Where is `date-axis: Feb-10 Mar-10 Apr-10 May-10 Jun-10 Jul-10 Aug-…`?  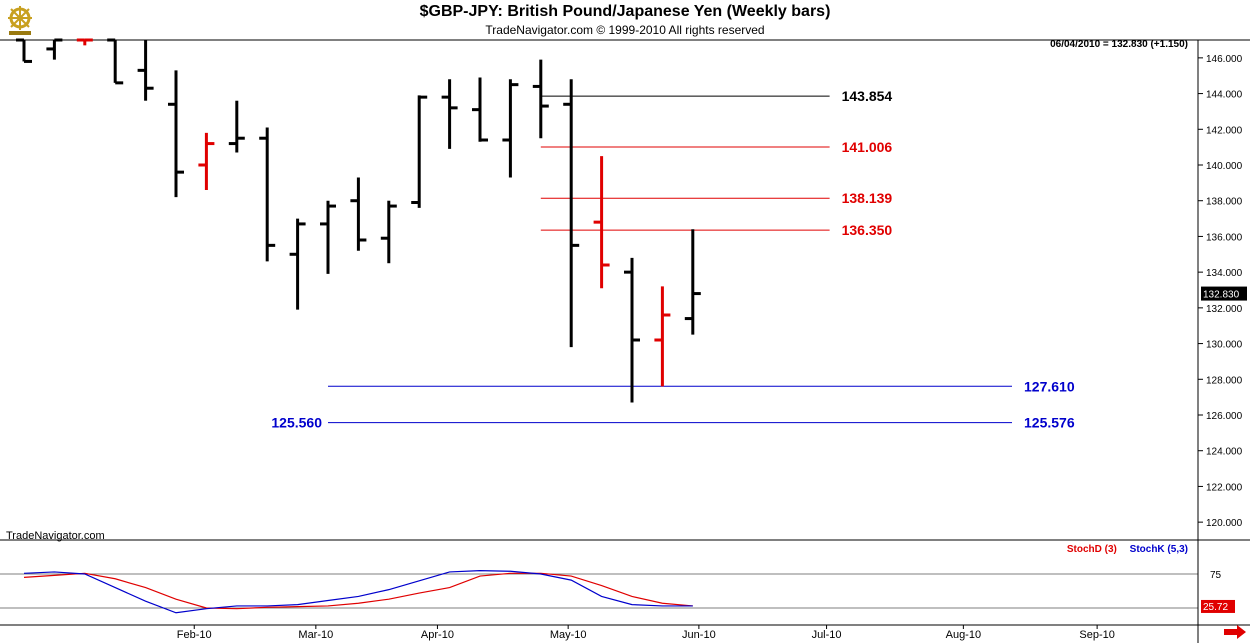
date-axis: Feb-10 Mar-10 Apr-10 May-10 Jun-10 Jul-10 Aug-… is located at coordinates (646, 633).